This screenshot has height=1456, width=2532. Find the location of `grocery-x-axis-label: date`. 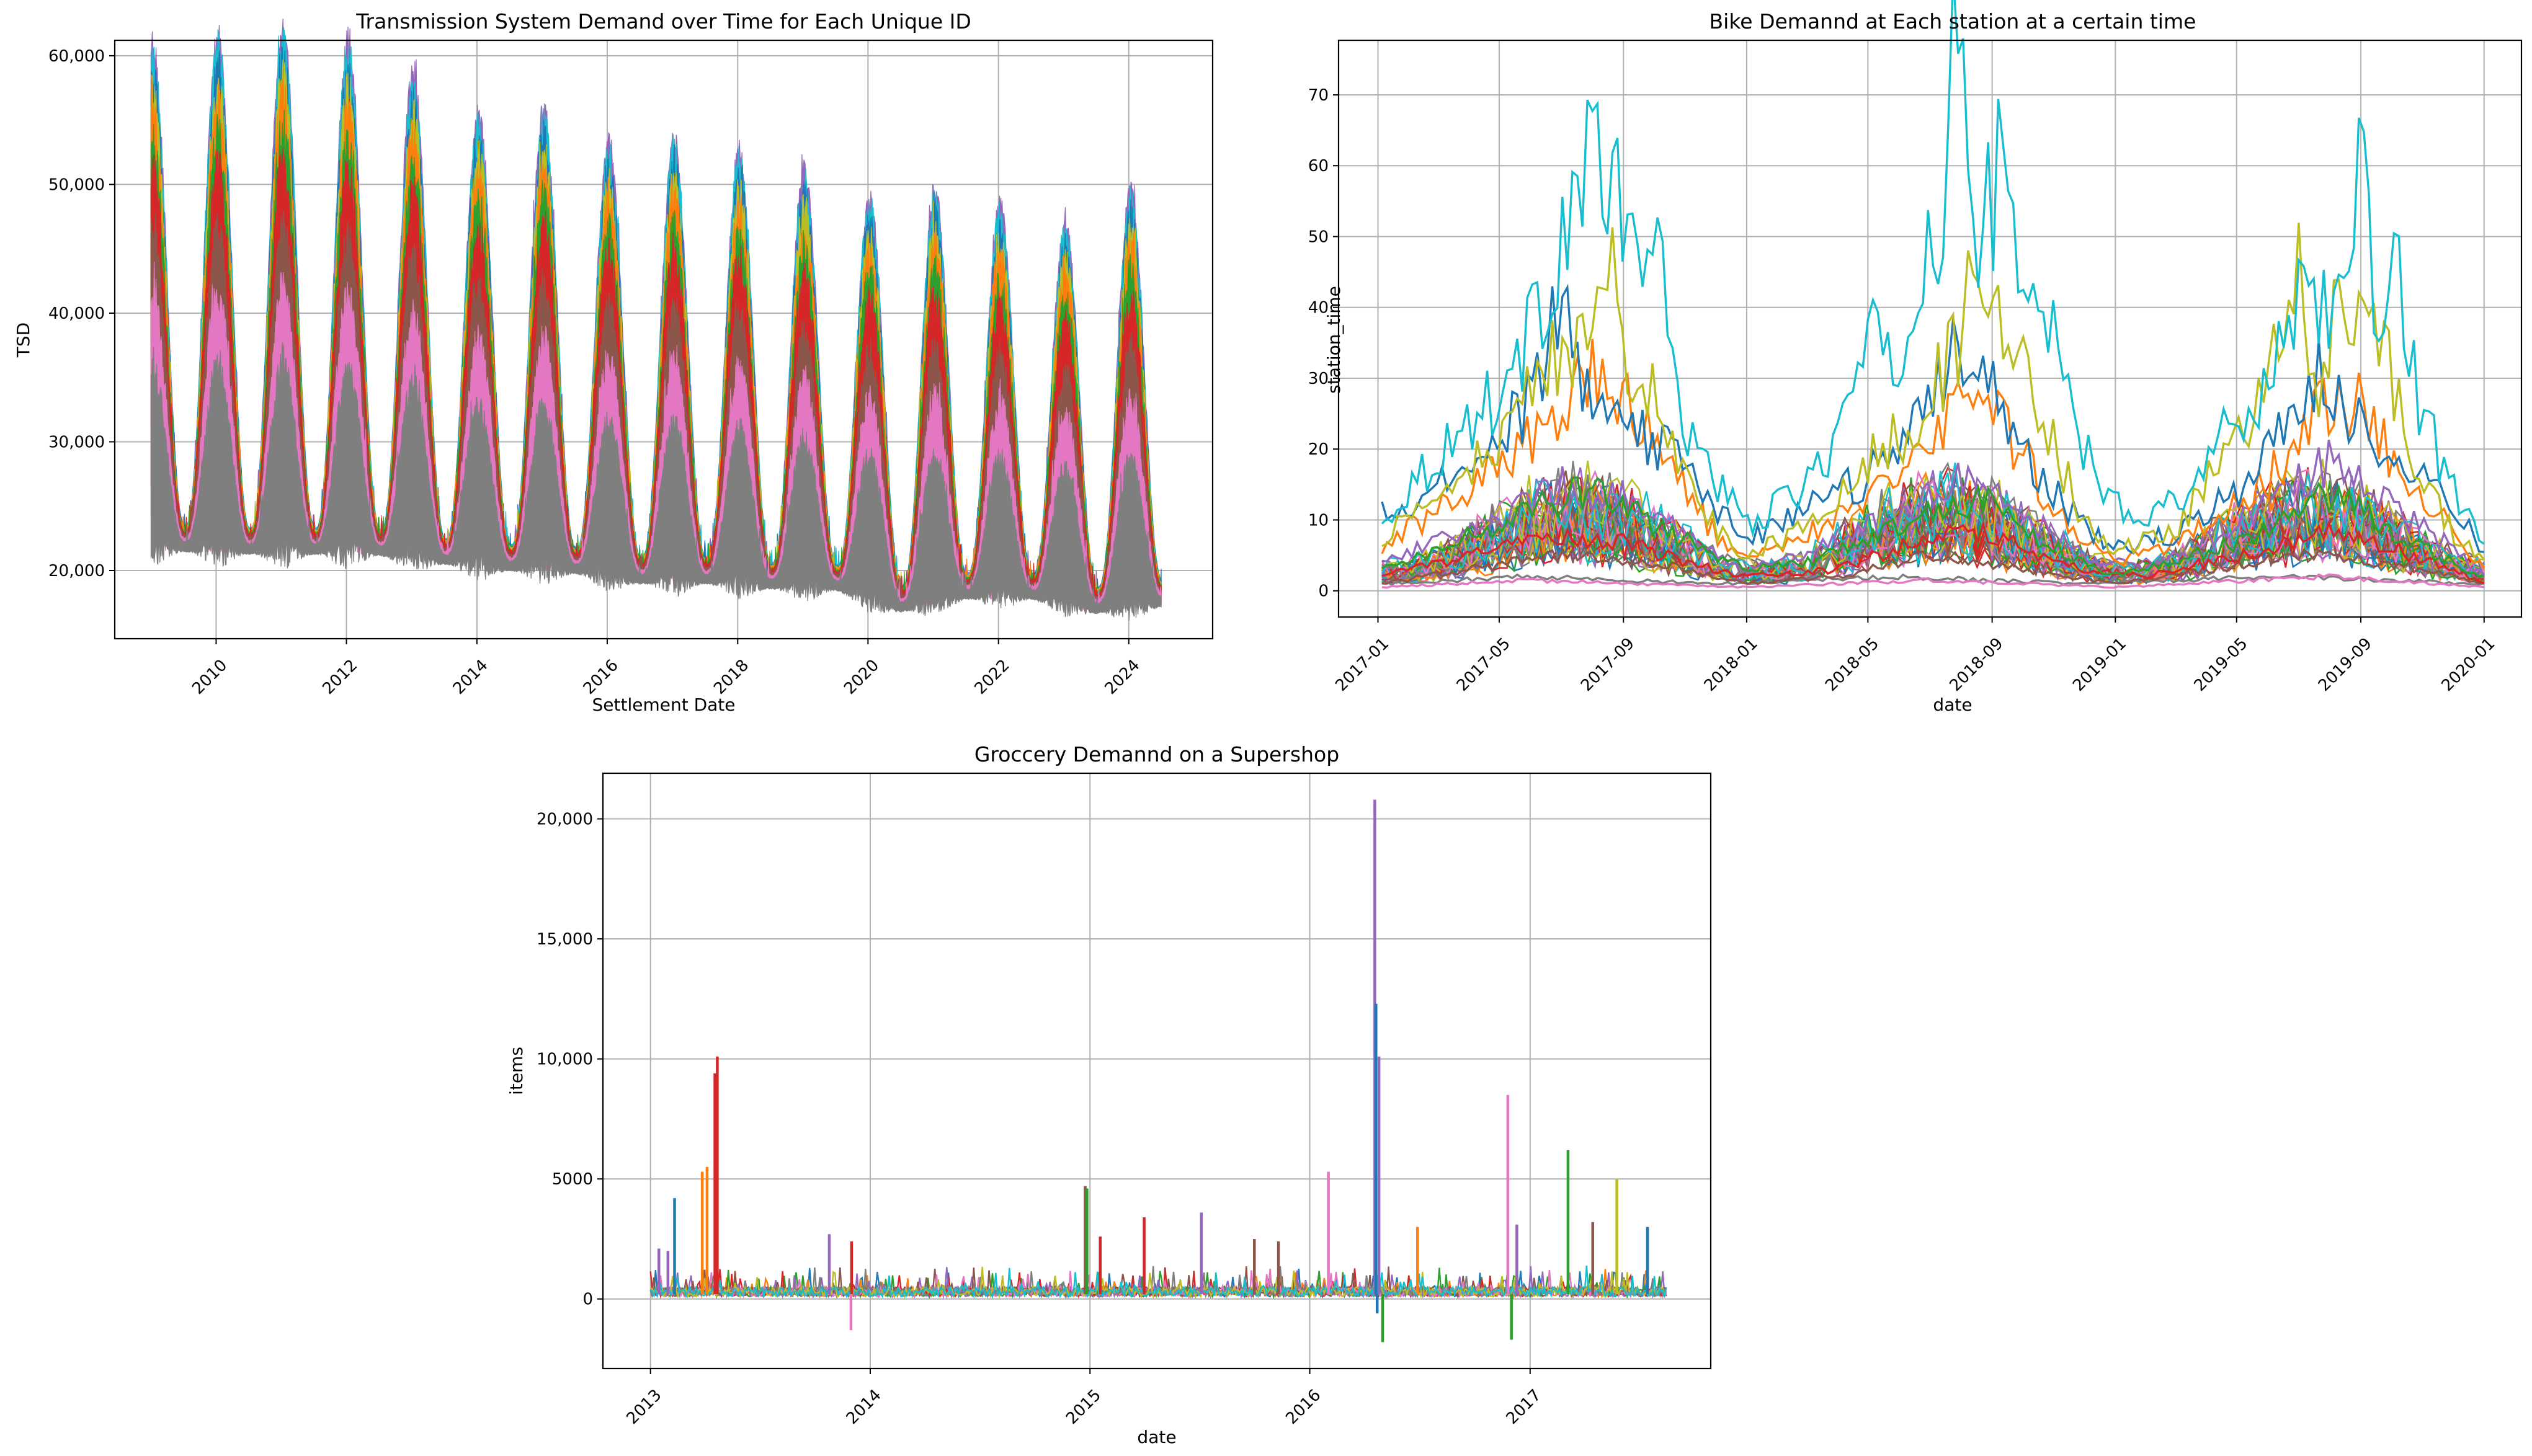

grocery-x-axis-label: date is located at coordinates (1156, 1437).